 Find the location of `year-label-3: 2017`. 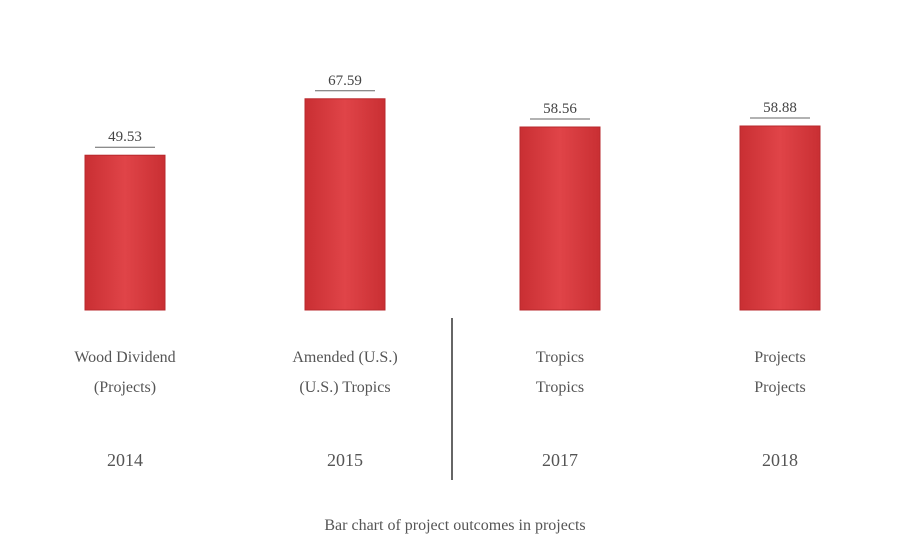

year-label-3: 2017 is located at coordinates (560, 460).